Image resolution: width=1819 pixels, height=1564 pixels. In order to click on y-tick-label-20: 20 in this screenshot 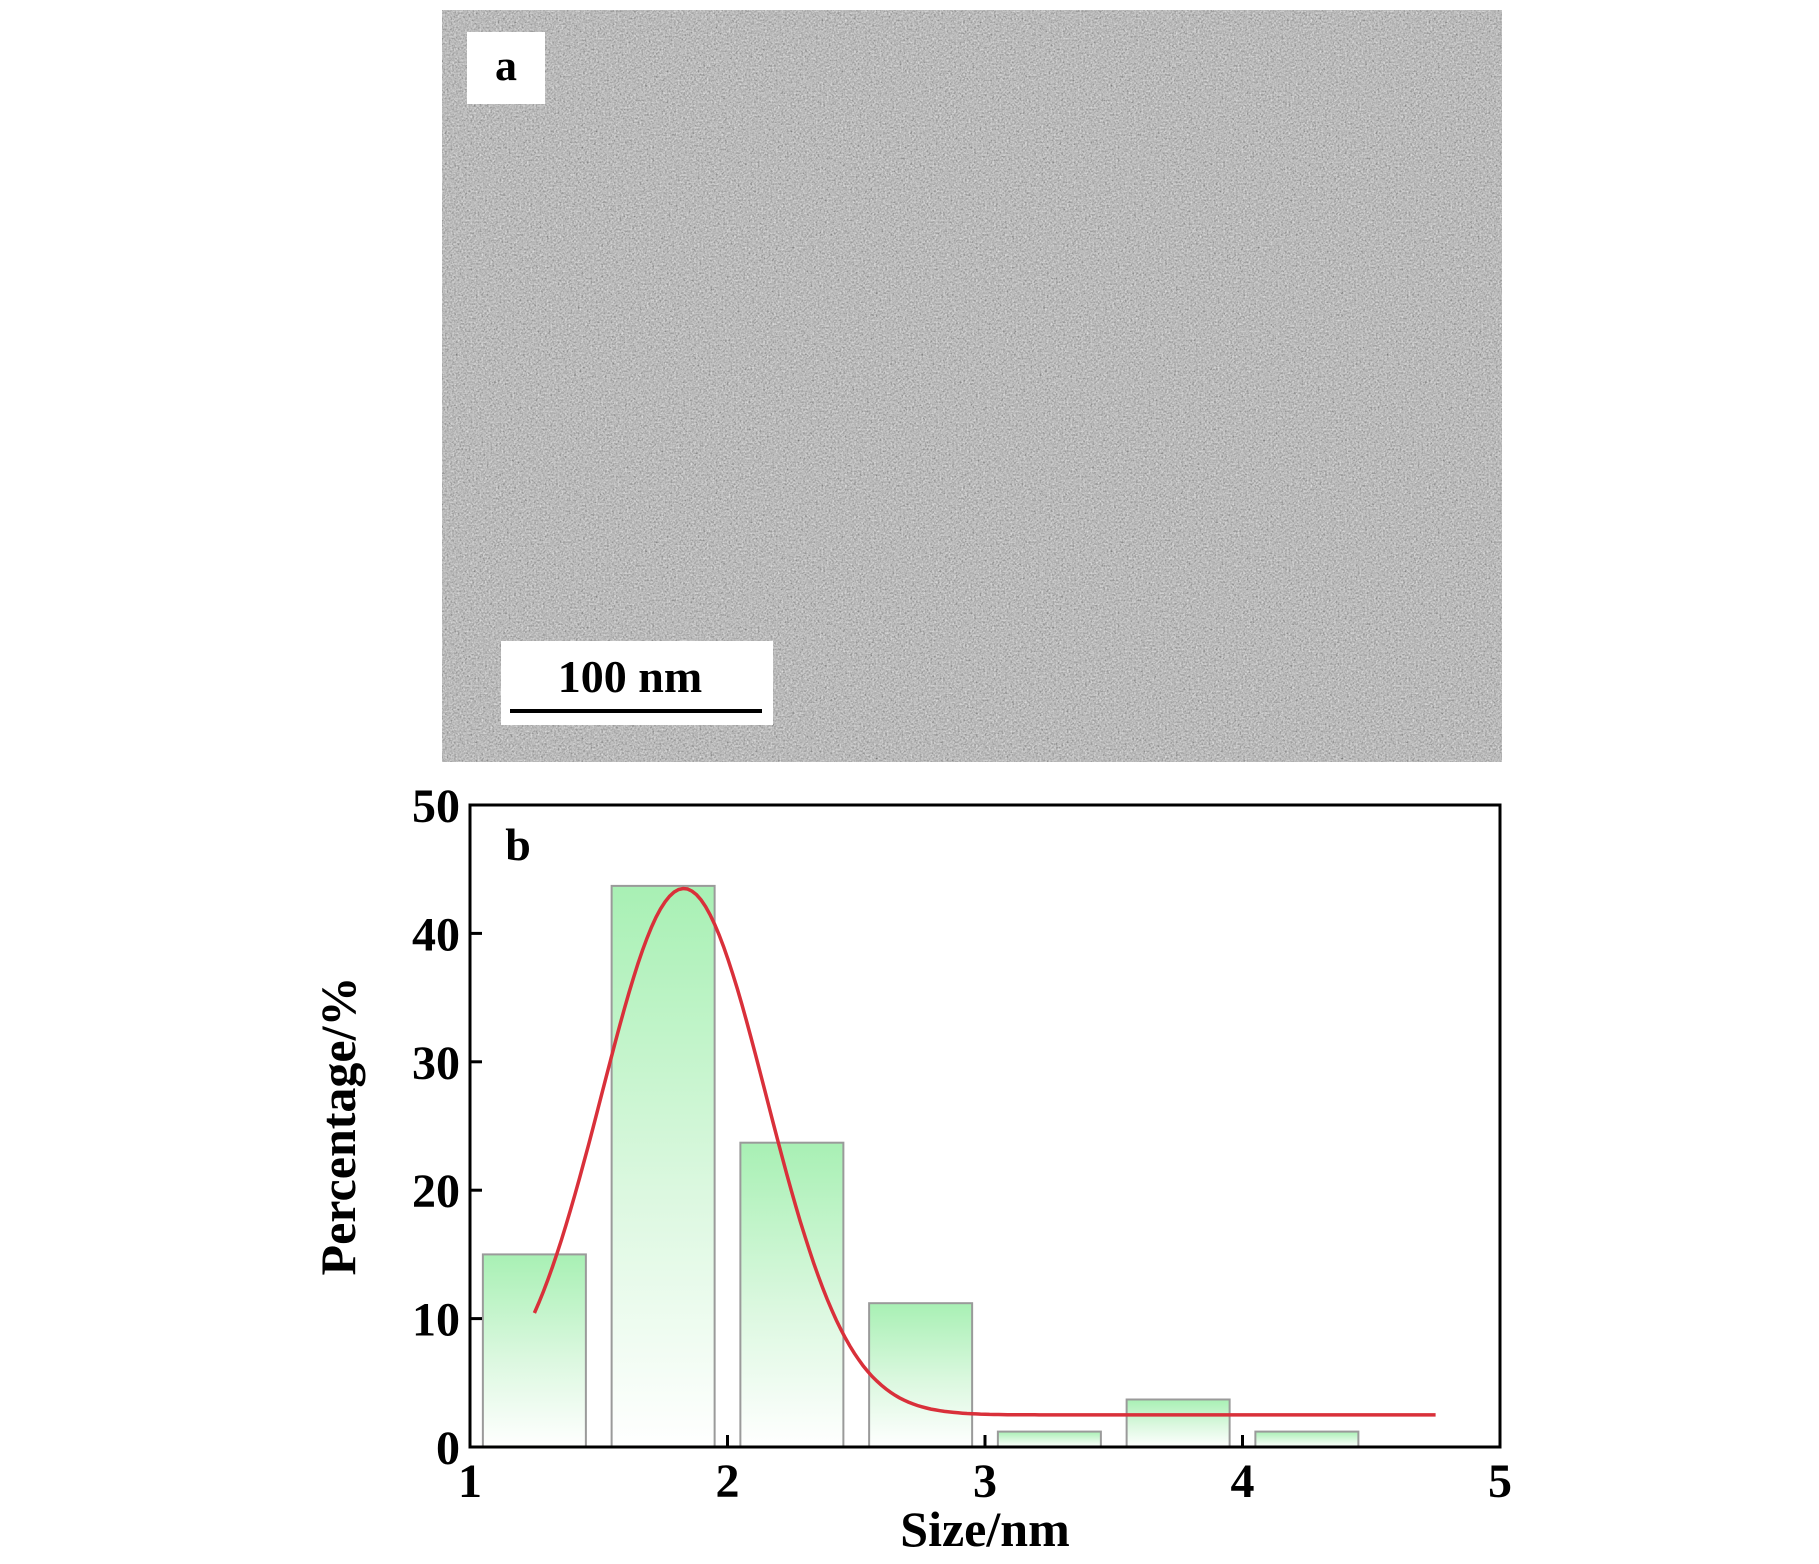, I will do `click(436, 1191)`.